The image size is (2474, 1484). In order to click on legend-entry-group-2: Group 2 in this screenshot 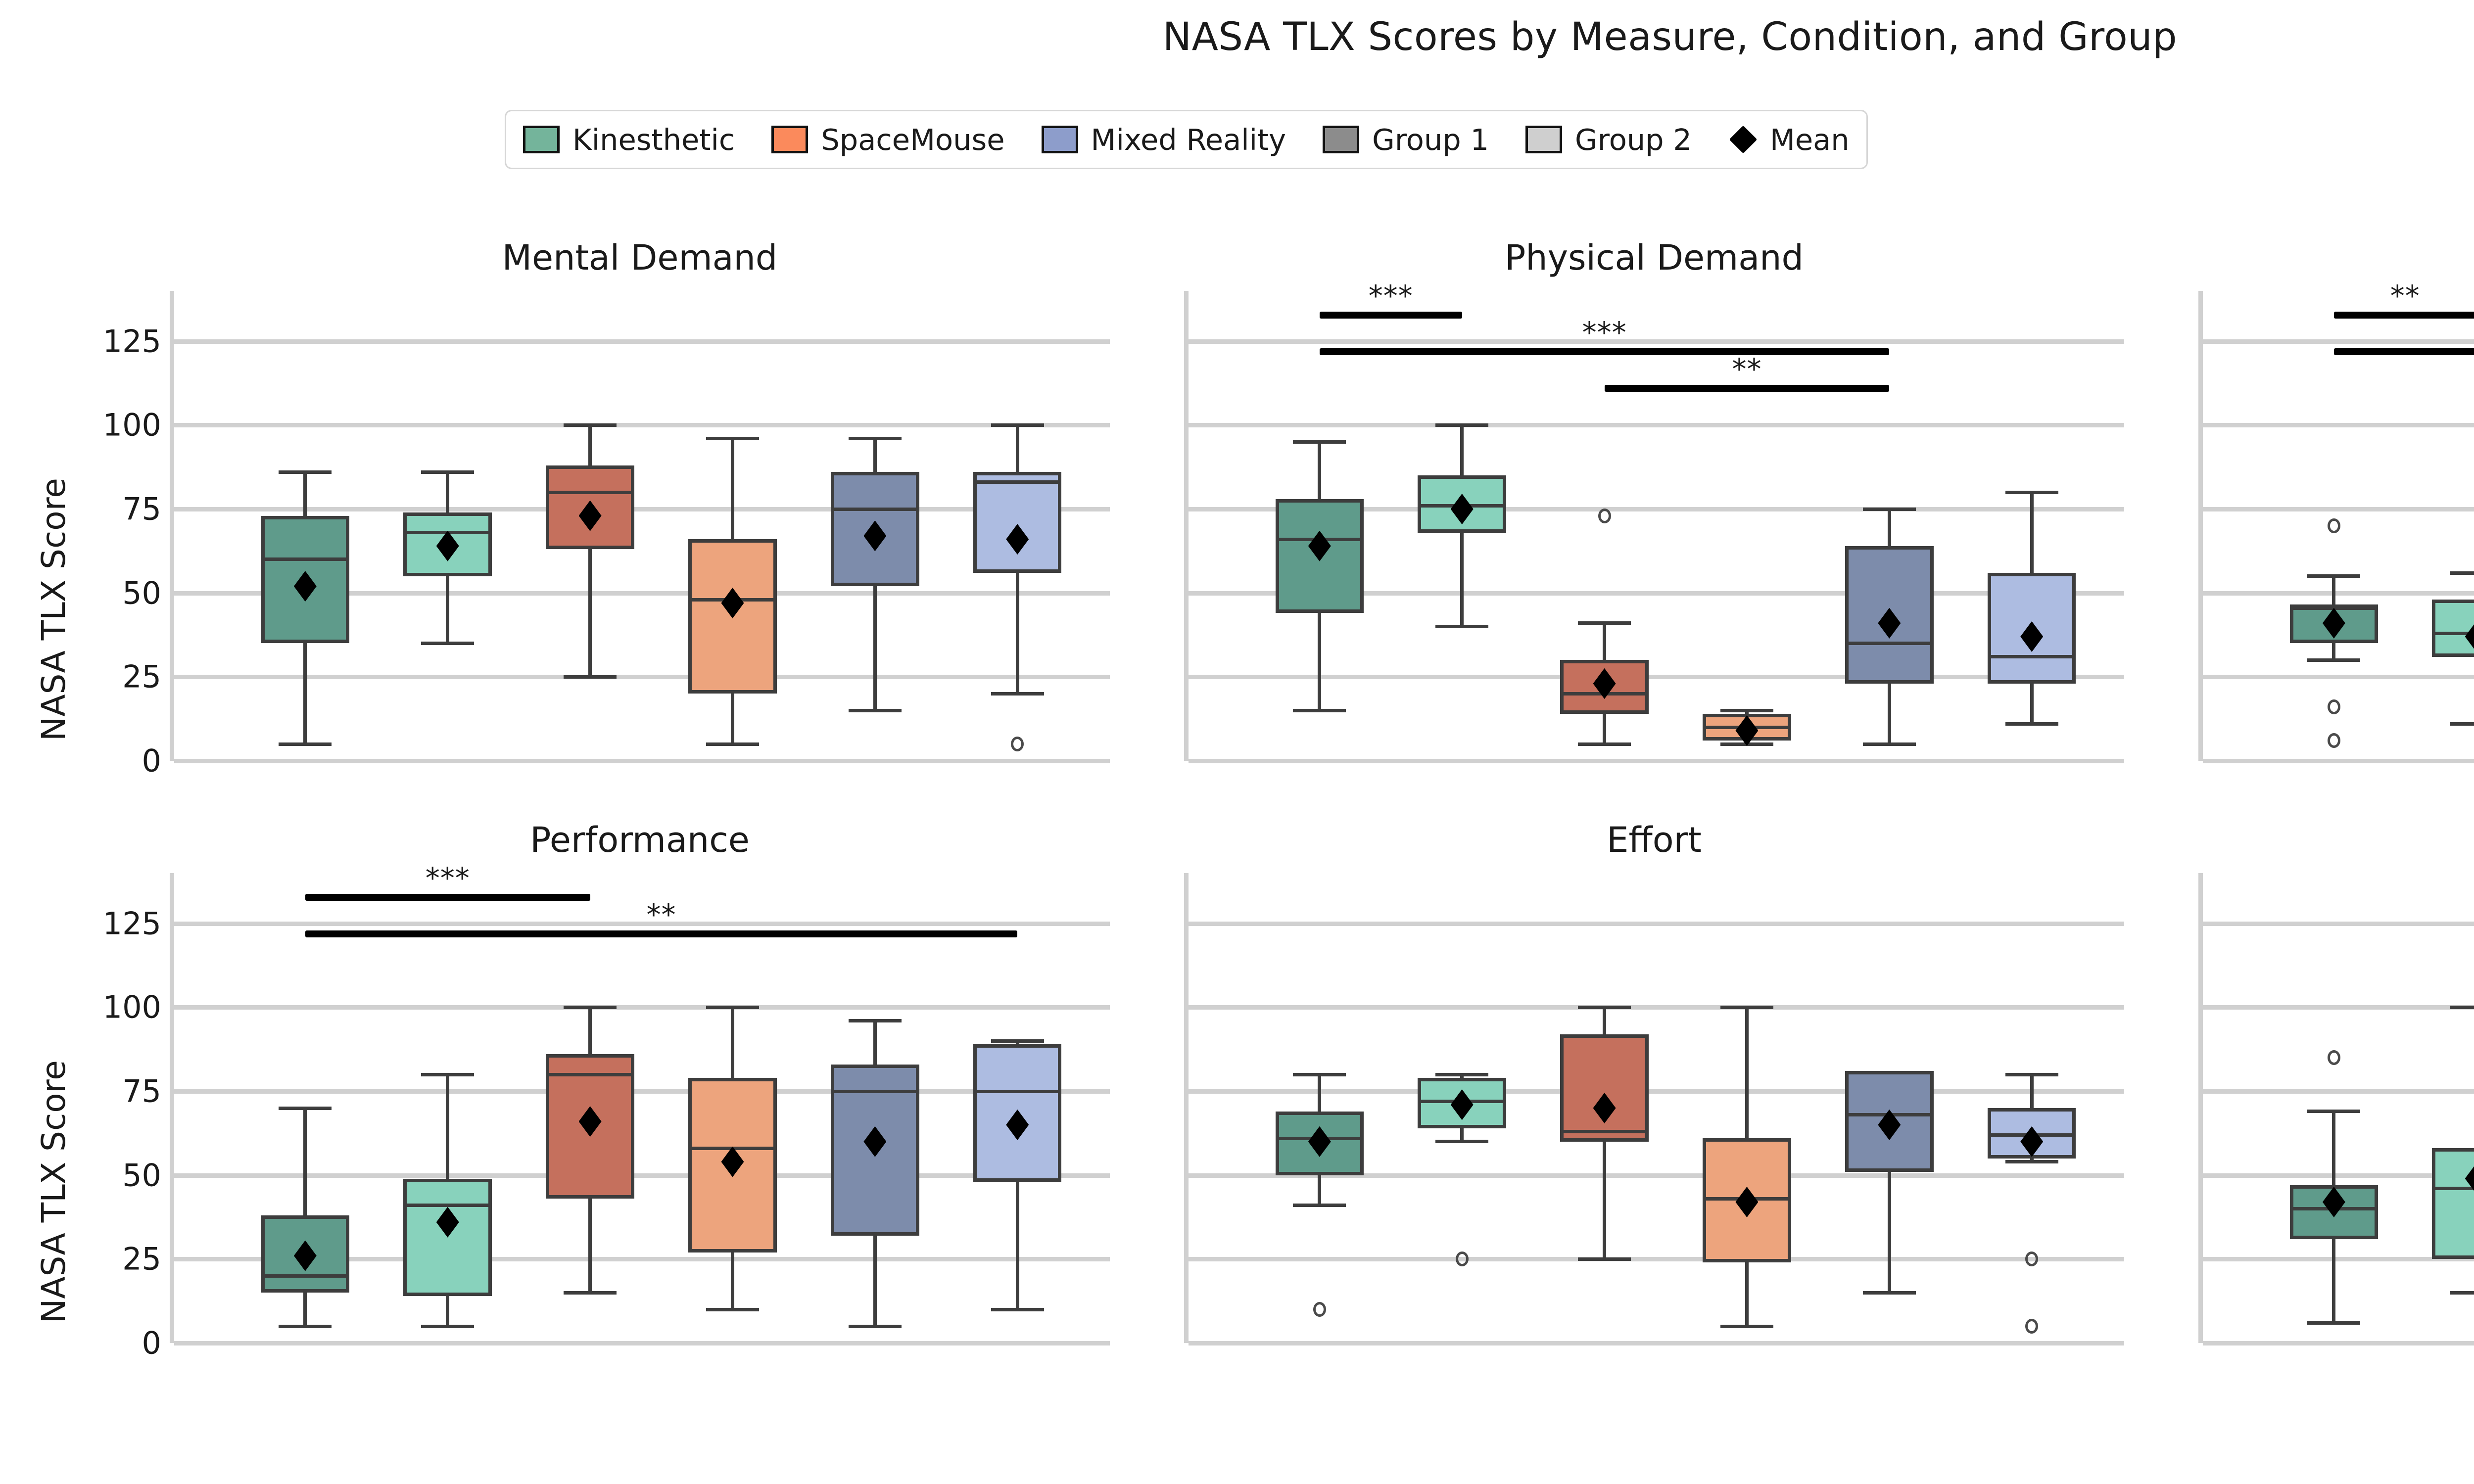, I will do `click(1609, 140)`.